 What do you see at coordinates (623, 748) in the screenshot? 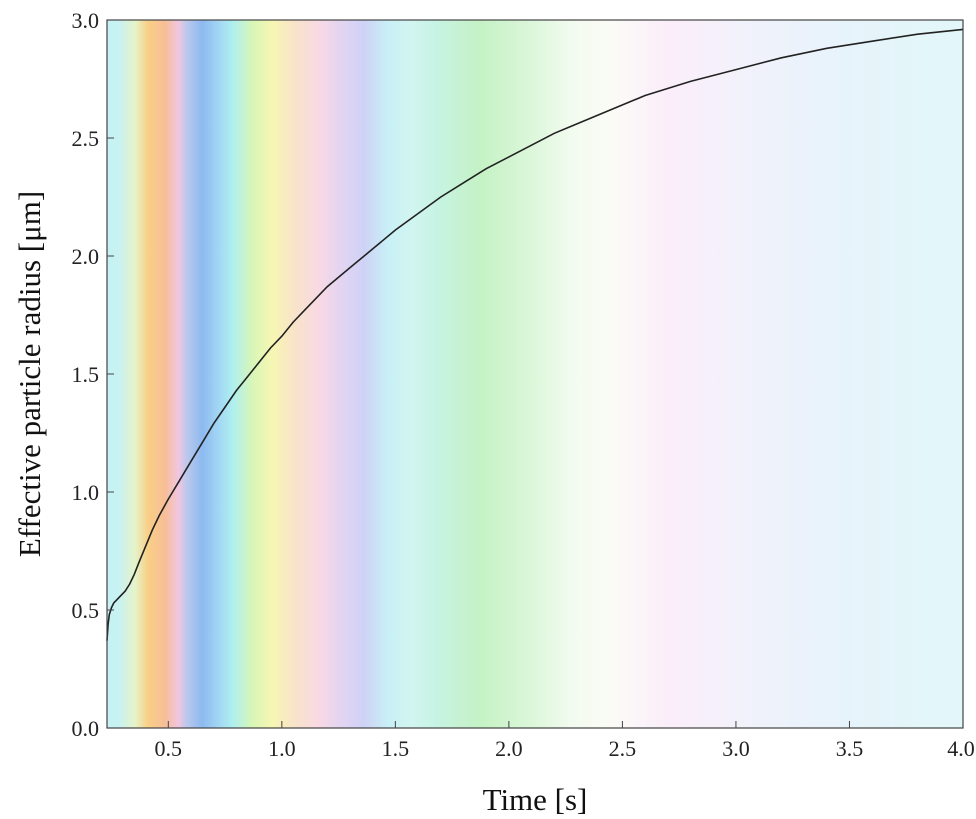
I see `x-tick-label: 2.5` at bounding box center [623, 748].